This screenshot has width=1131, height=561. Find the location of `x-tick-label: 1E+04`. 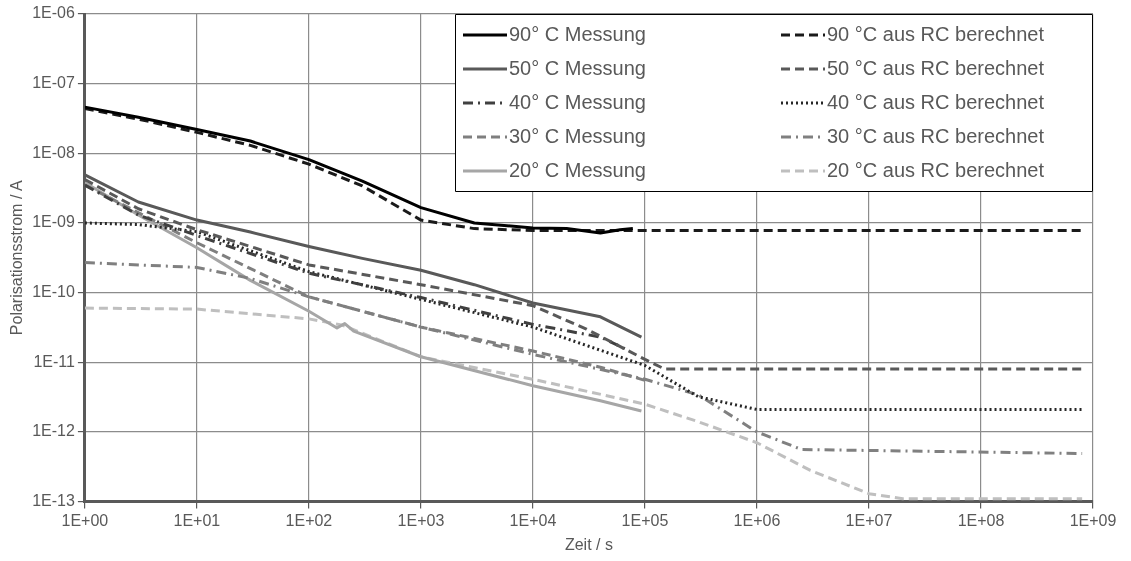

x-tick-label: 1E+04 is located at coordinates (533, 520).